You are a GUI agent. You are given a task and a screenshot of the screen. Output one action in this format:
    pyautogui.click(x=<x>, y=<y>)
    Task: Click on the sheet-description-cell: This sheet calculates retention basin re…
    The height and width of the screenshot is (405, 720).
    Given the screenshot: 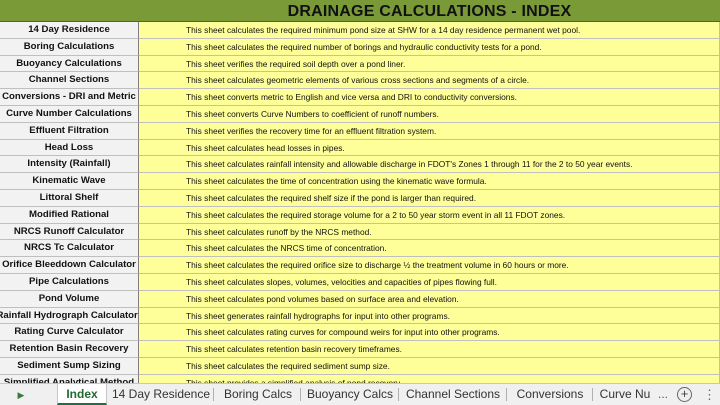 What is the action you would take?
    pyautogui.click(x=429, y=349)
    